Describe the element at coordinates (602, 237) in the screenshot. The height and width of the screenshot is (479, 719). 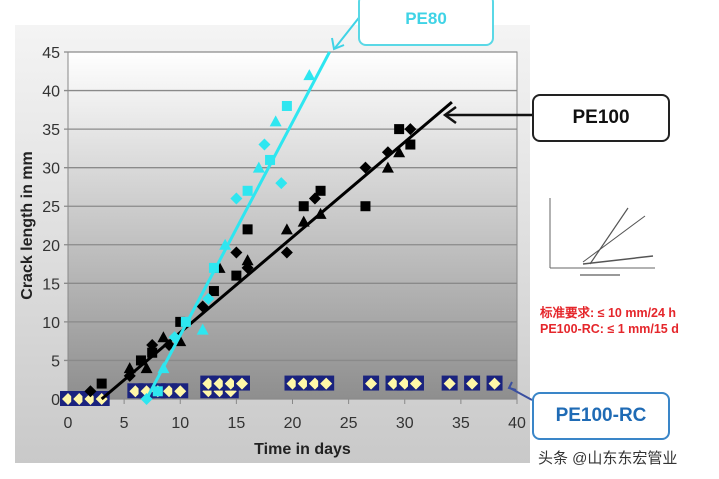
I see `crack-growth-inset-icon` at that location.